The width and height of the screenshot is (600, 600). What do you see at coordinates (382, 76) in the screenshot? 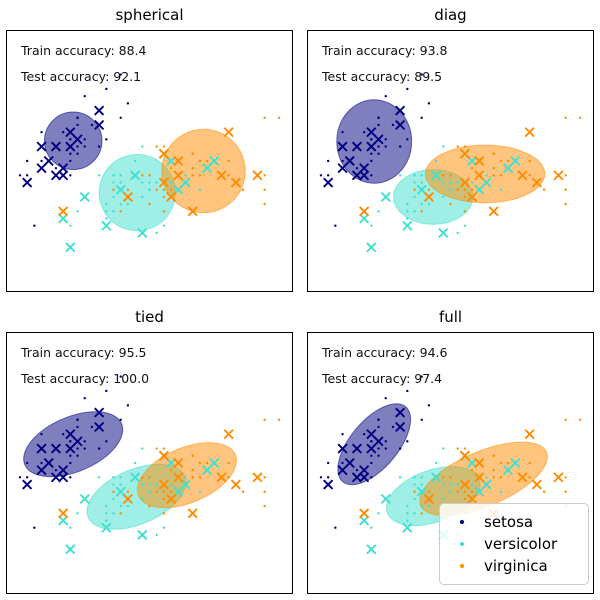
I see `test-accuracy-text: Test accuracy: 89.5` at bounding box center [382, 76].